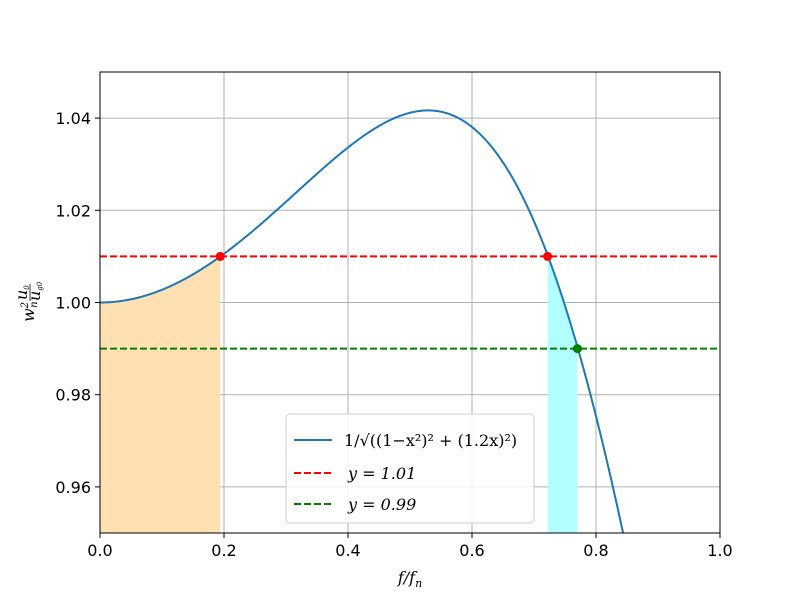  What do you see at coordinates (73, 303) in the screenshot?
I see `y-tick-label: 1.00` at bounding box center [73, 303].